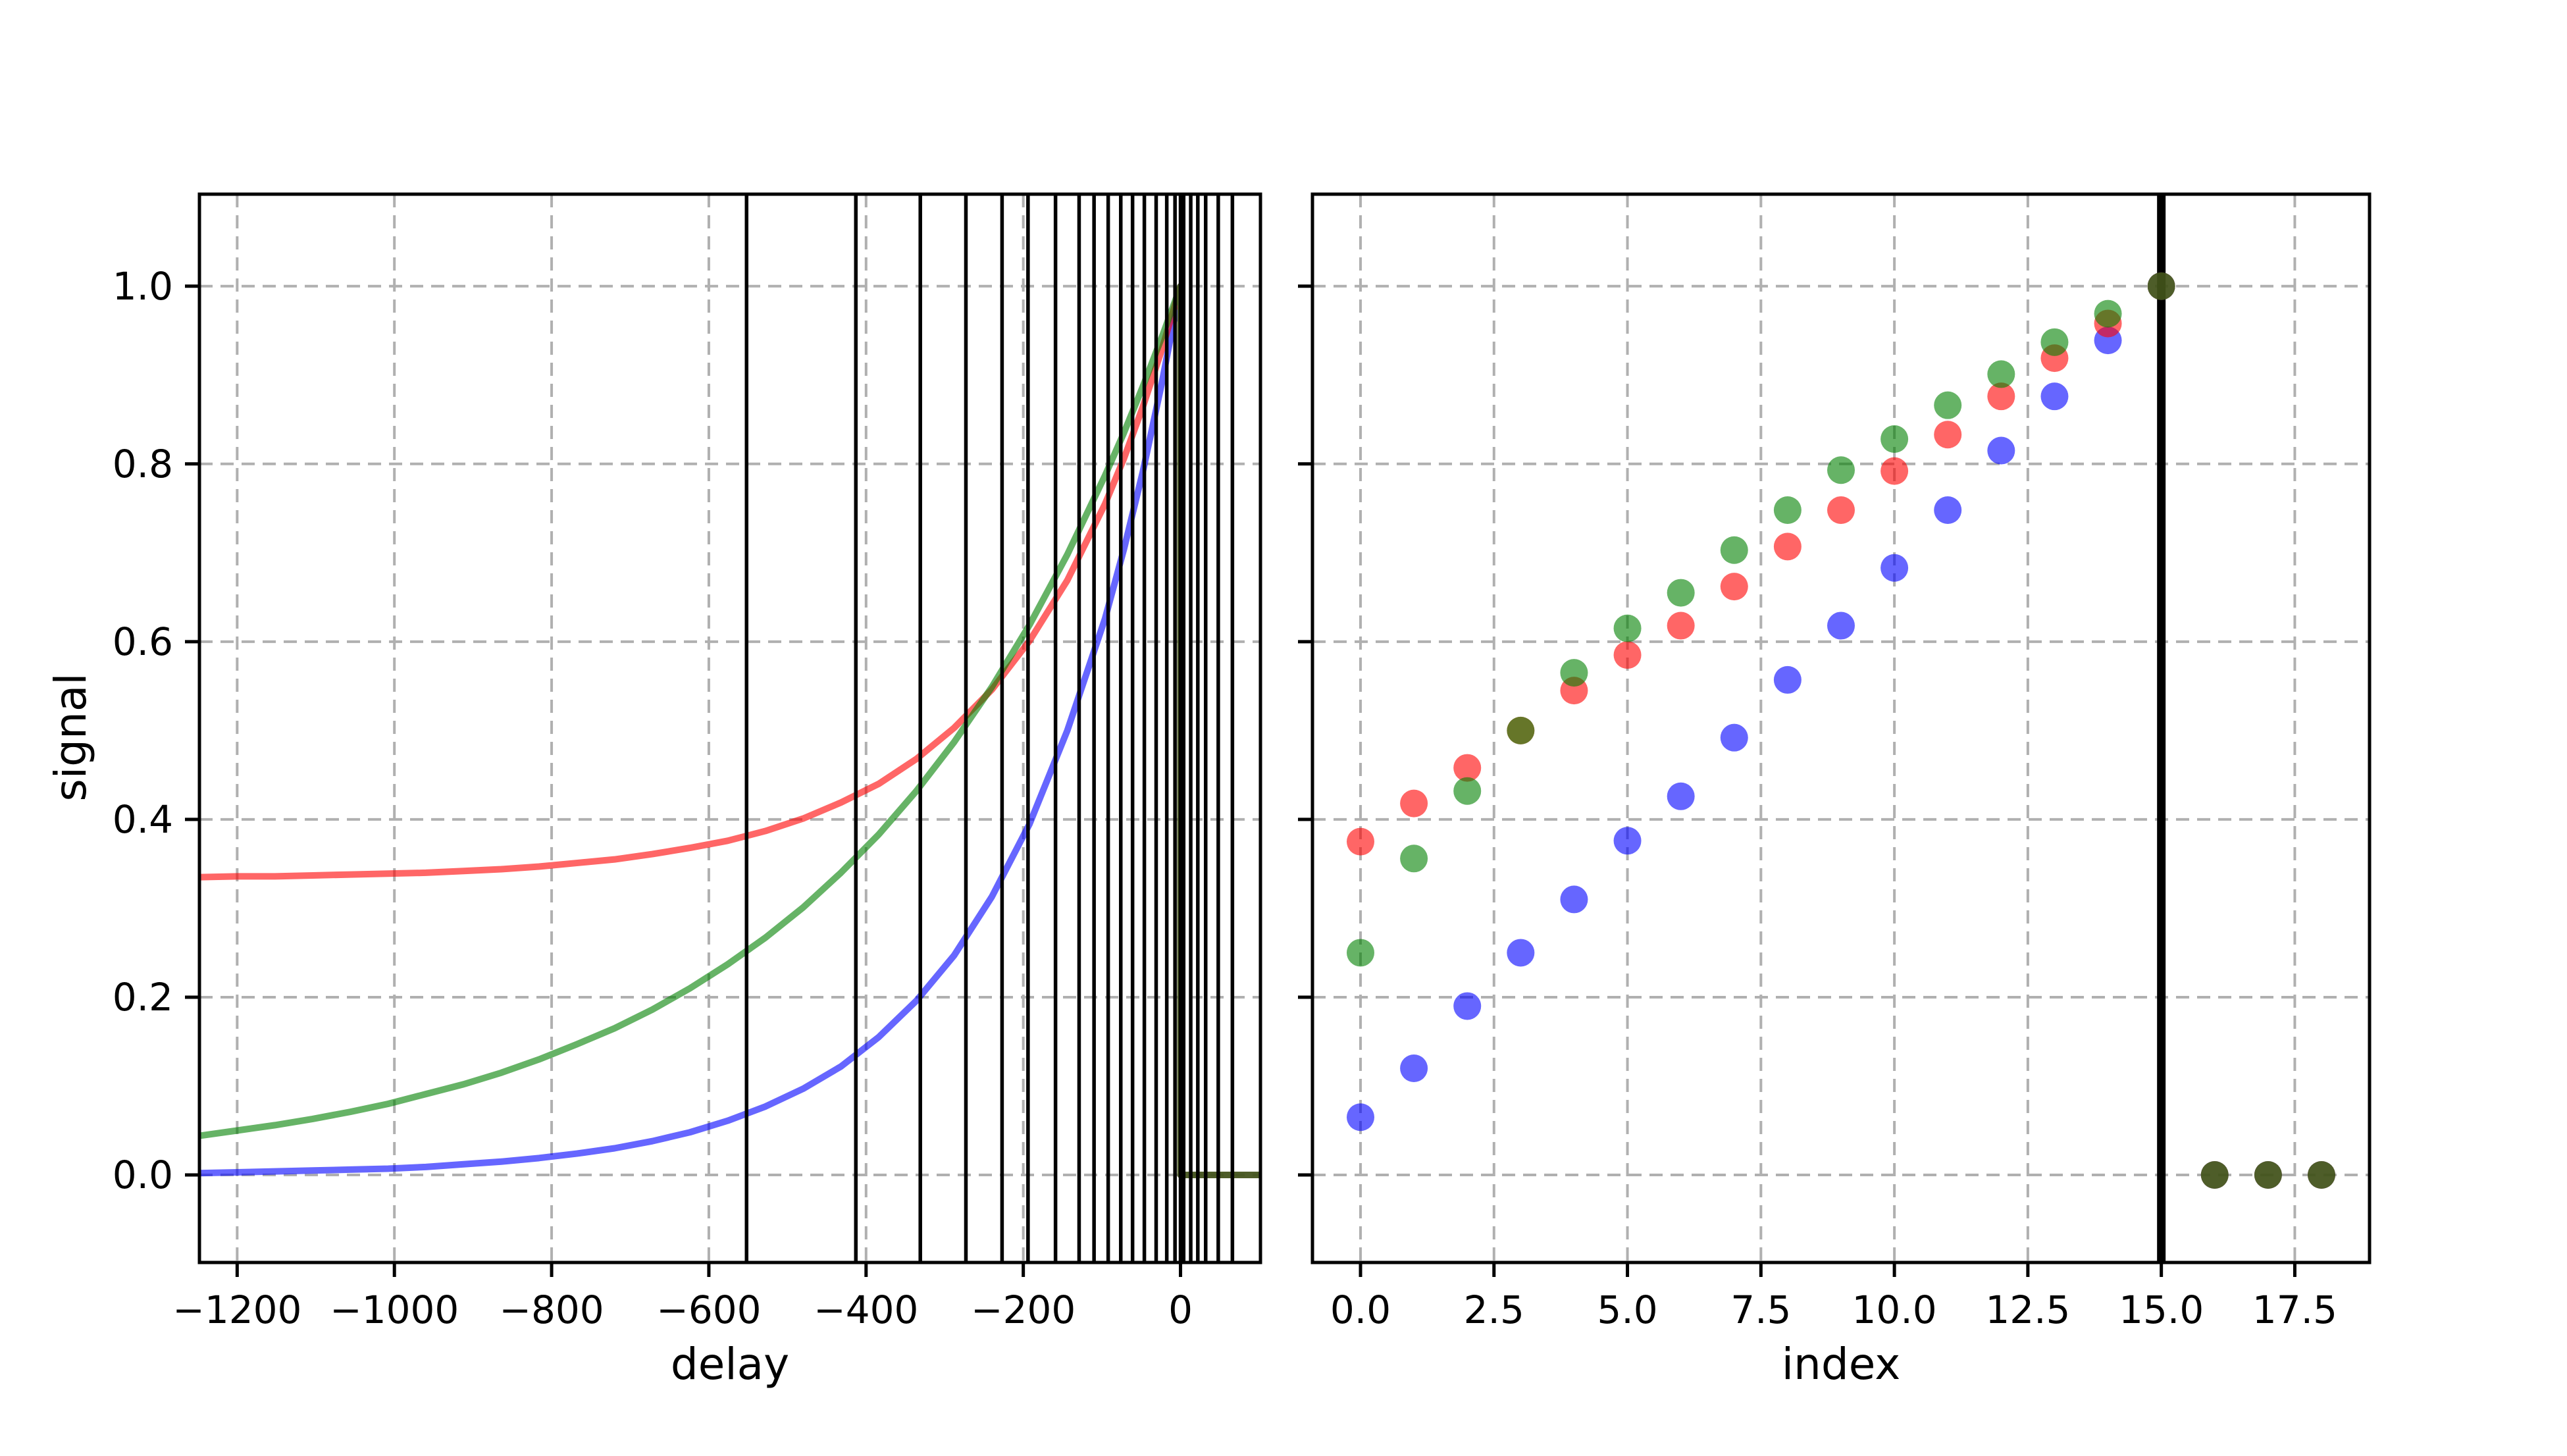  I want to click on y-tick-label: 0.6, so click(143, 641).